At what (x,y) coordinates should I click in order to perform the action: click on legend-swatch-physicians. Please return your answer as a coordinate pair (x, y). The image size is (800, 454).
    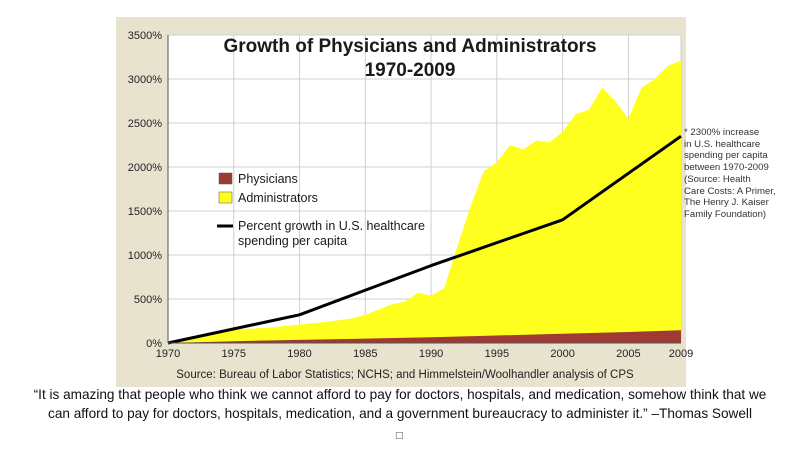
    Looking at the image, I should click on (225, 178).